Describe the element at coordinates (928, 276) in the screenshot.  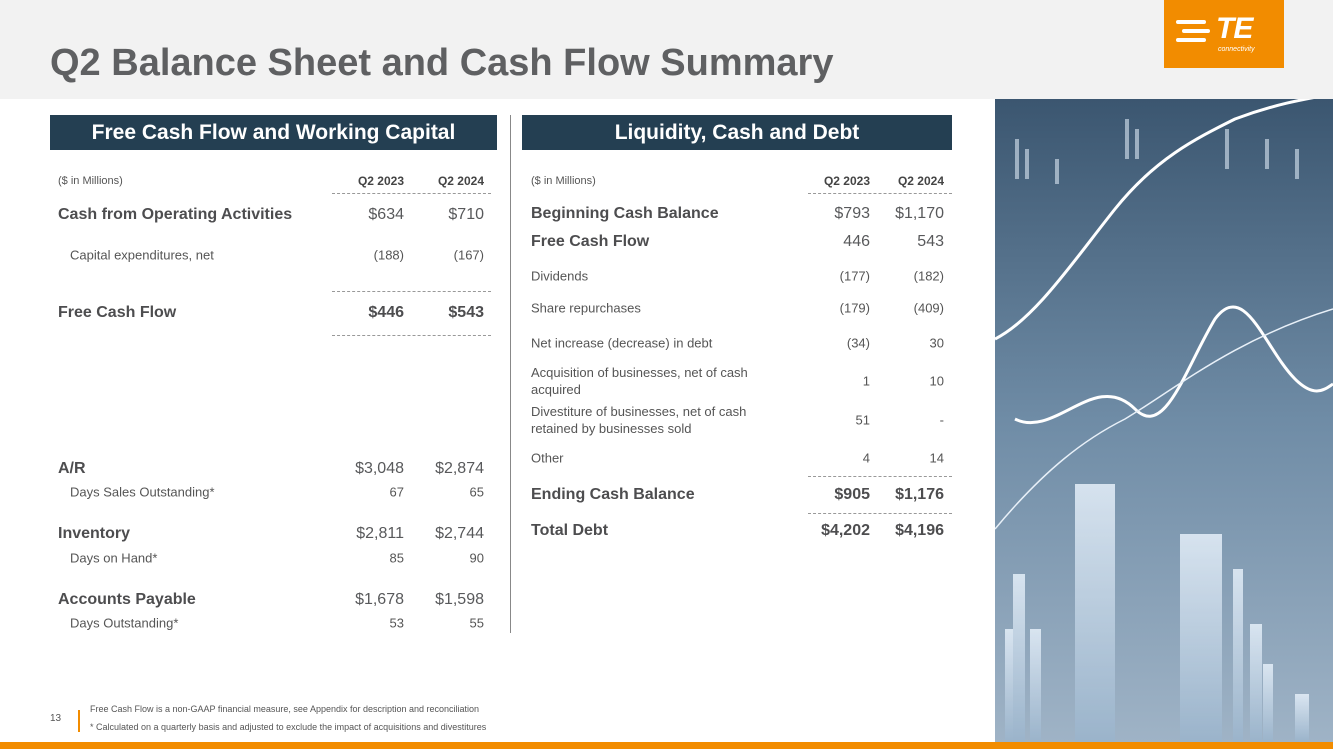
I see `cell-value: (182)` at that location.